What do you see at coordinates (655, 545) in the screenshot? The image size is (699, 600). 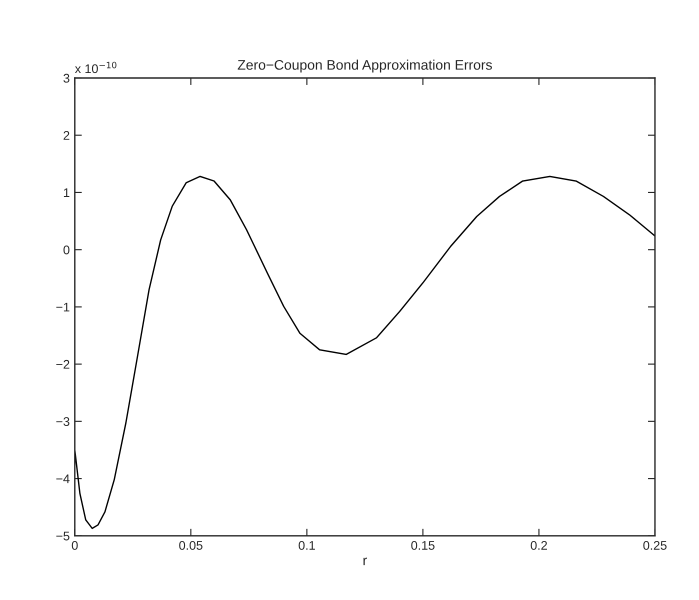 I see `x-tick-label: 0.25` at bounding box center [655, 545].